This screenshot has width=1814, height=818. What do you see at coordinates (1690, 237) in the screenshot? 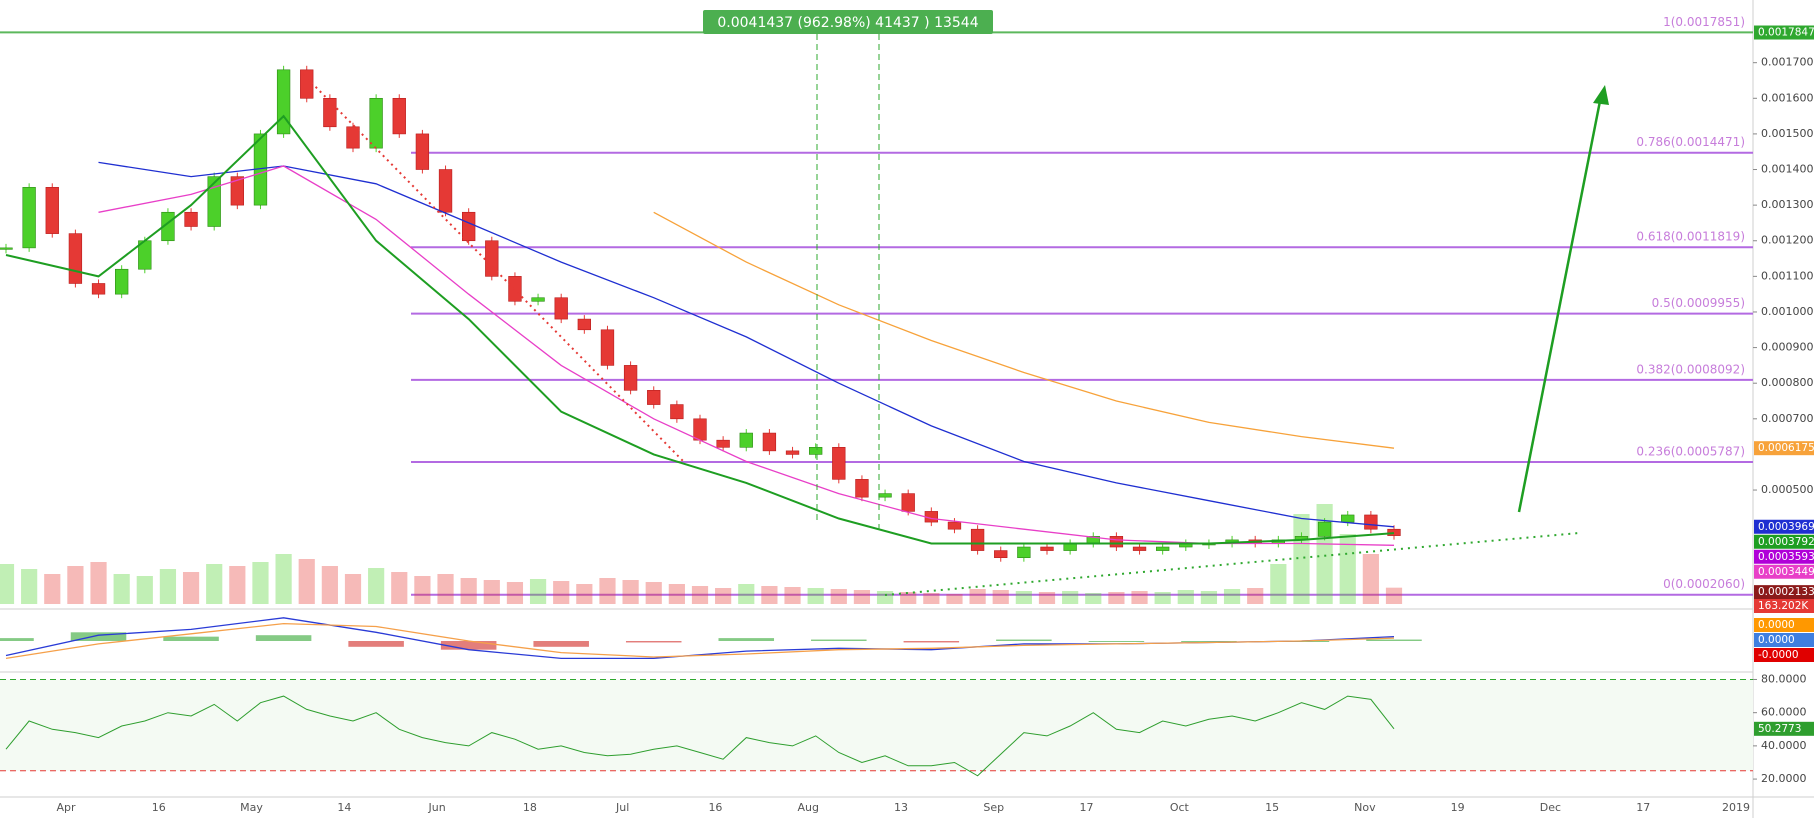
I see `fib-label: 0.618(0.0011819)` at bounding box center [1690, 237].